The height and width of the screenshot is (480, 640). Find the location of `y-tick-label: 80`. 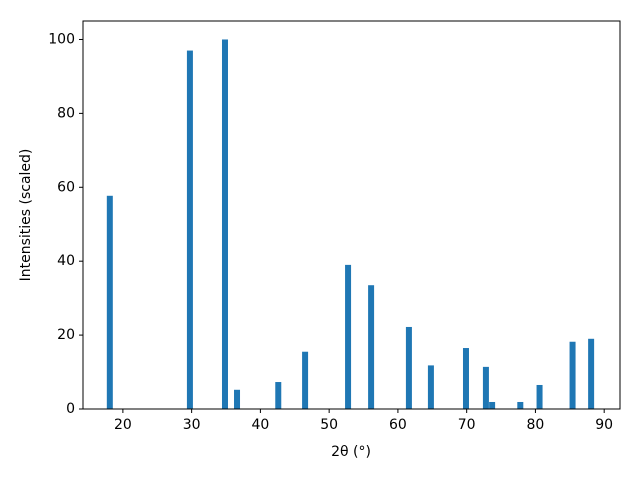

y-tick-label: 80 is located at coordinates (66, 113).